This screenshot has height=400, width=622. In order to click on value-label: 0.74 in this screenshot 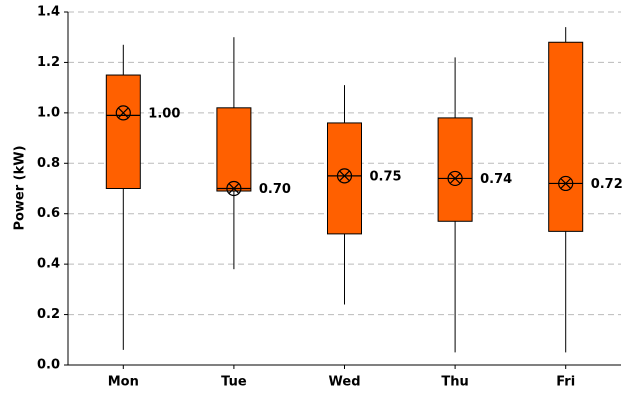, I will do `click(496, 179)`.